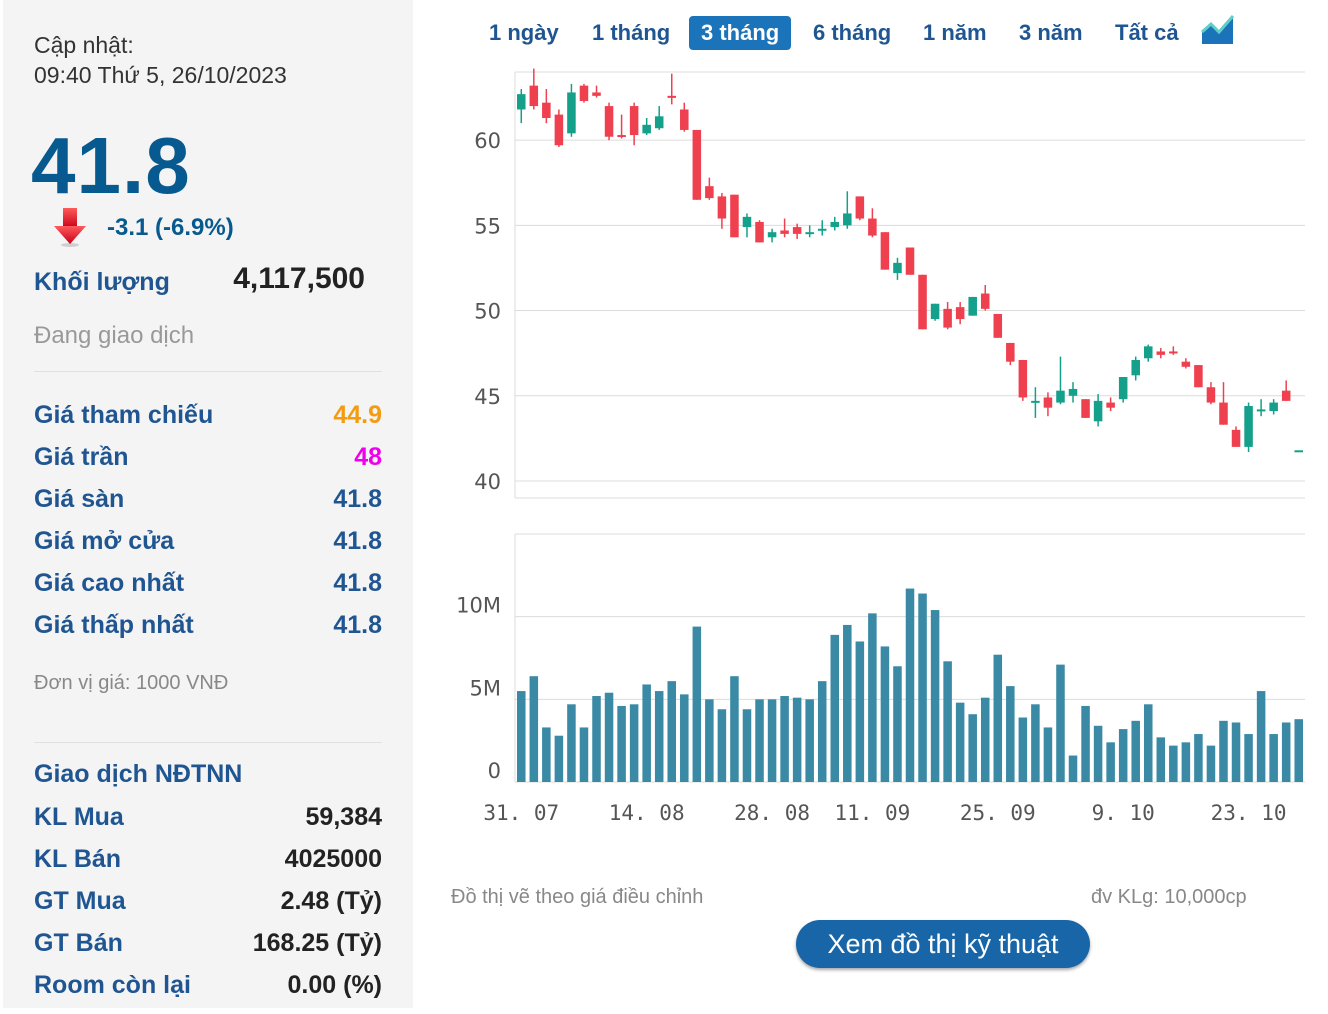 The image size is (1328, 1014). Describe the element at coordinates (208, 903) in the screenshot. I see `foreign-row-buy-value: GT Mua 2.48 (Tỷ)` at that location.